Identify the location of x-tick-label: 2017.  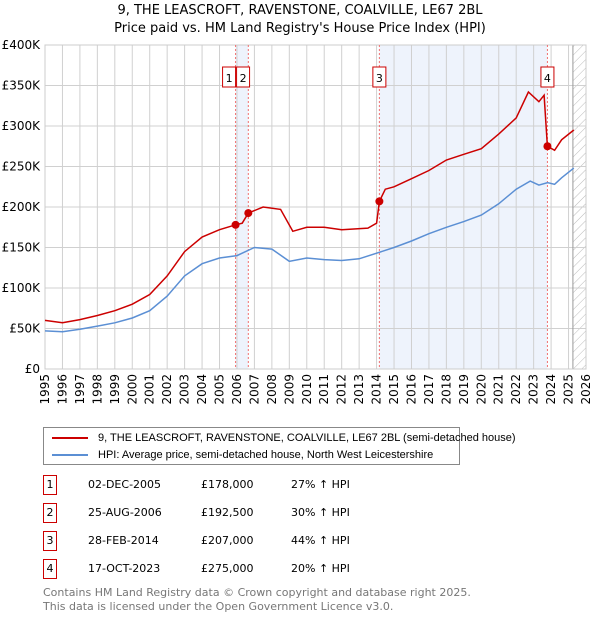
(429, 389).